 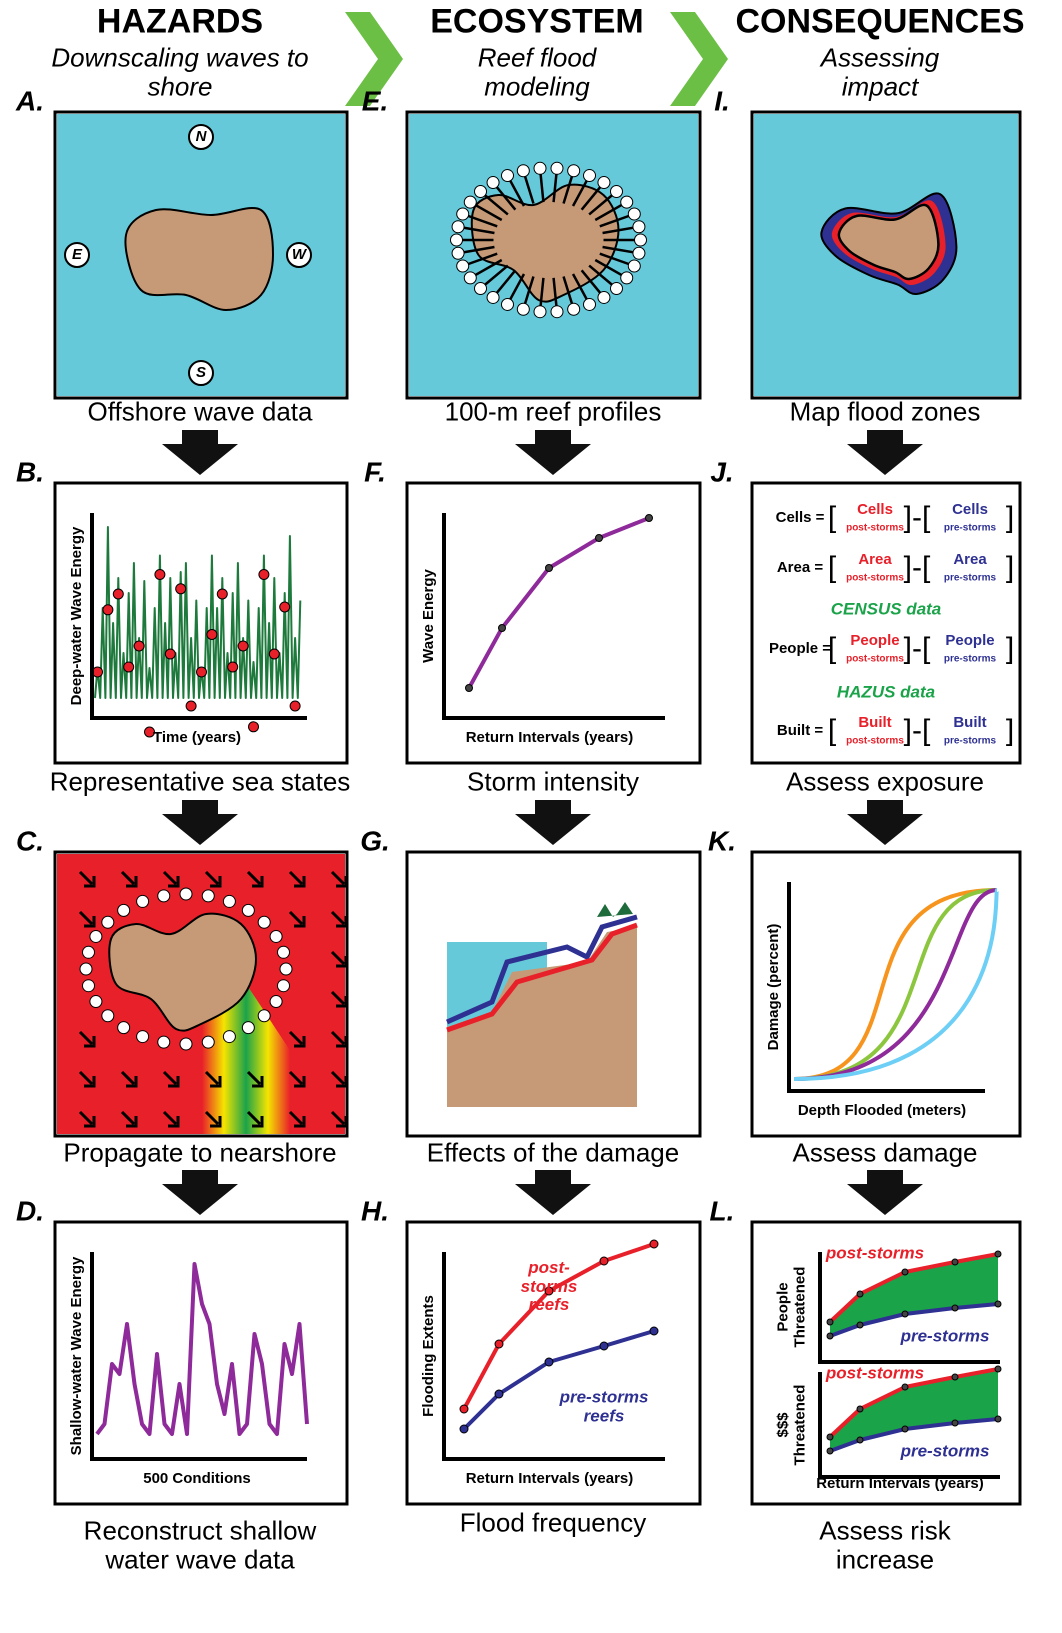 I want to click on bracket: ], so click(x=1010, y=648).